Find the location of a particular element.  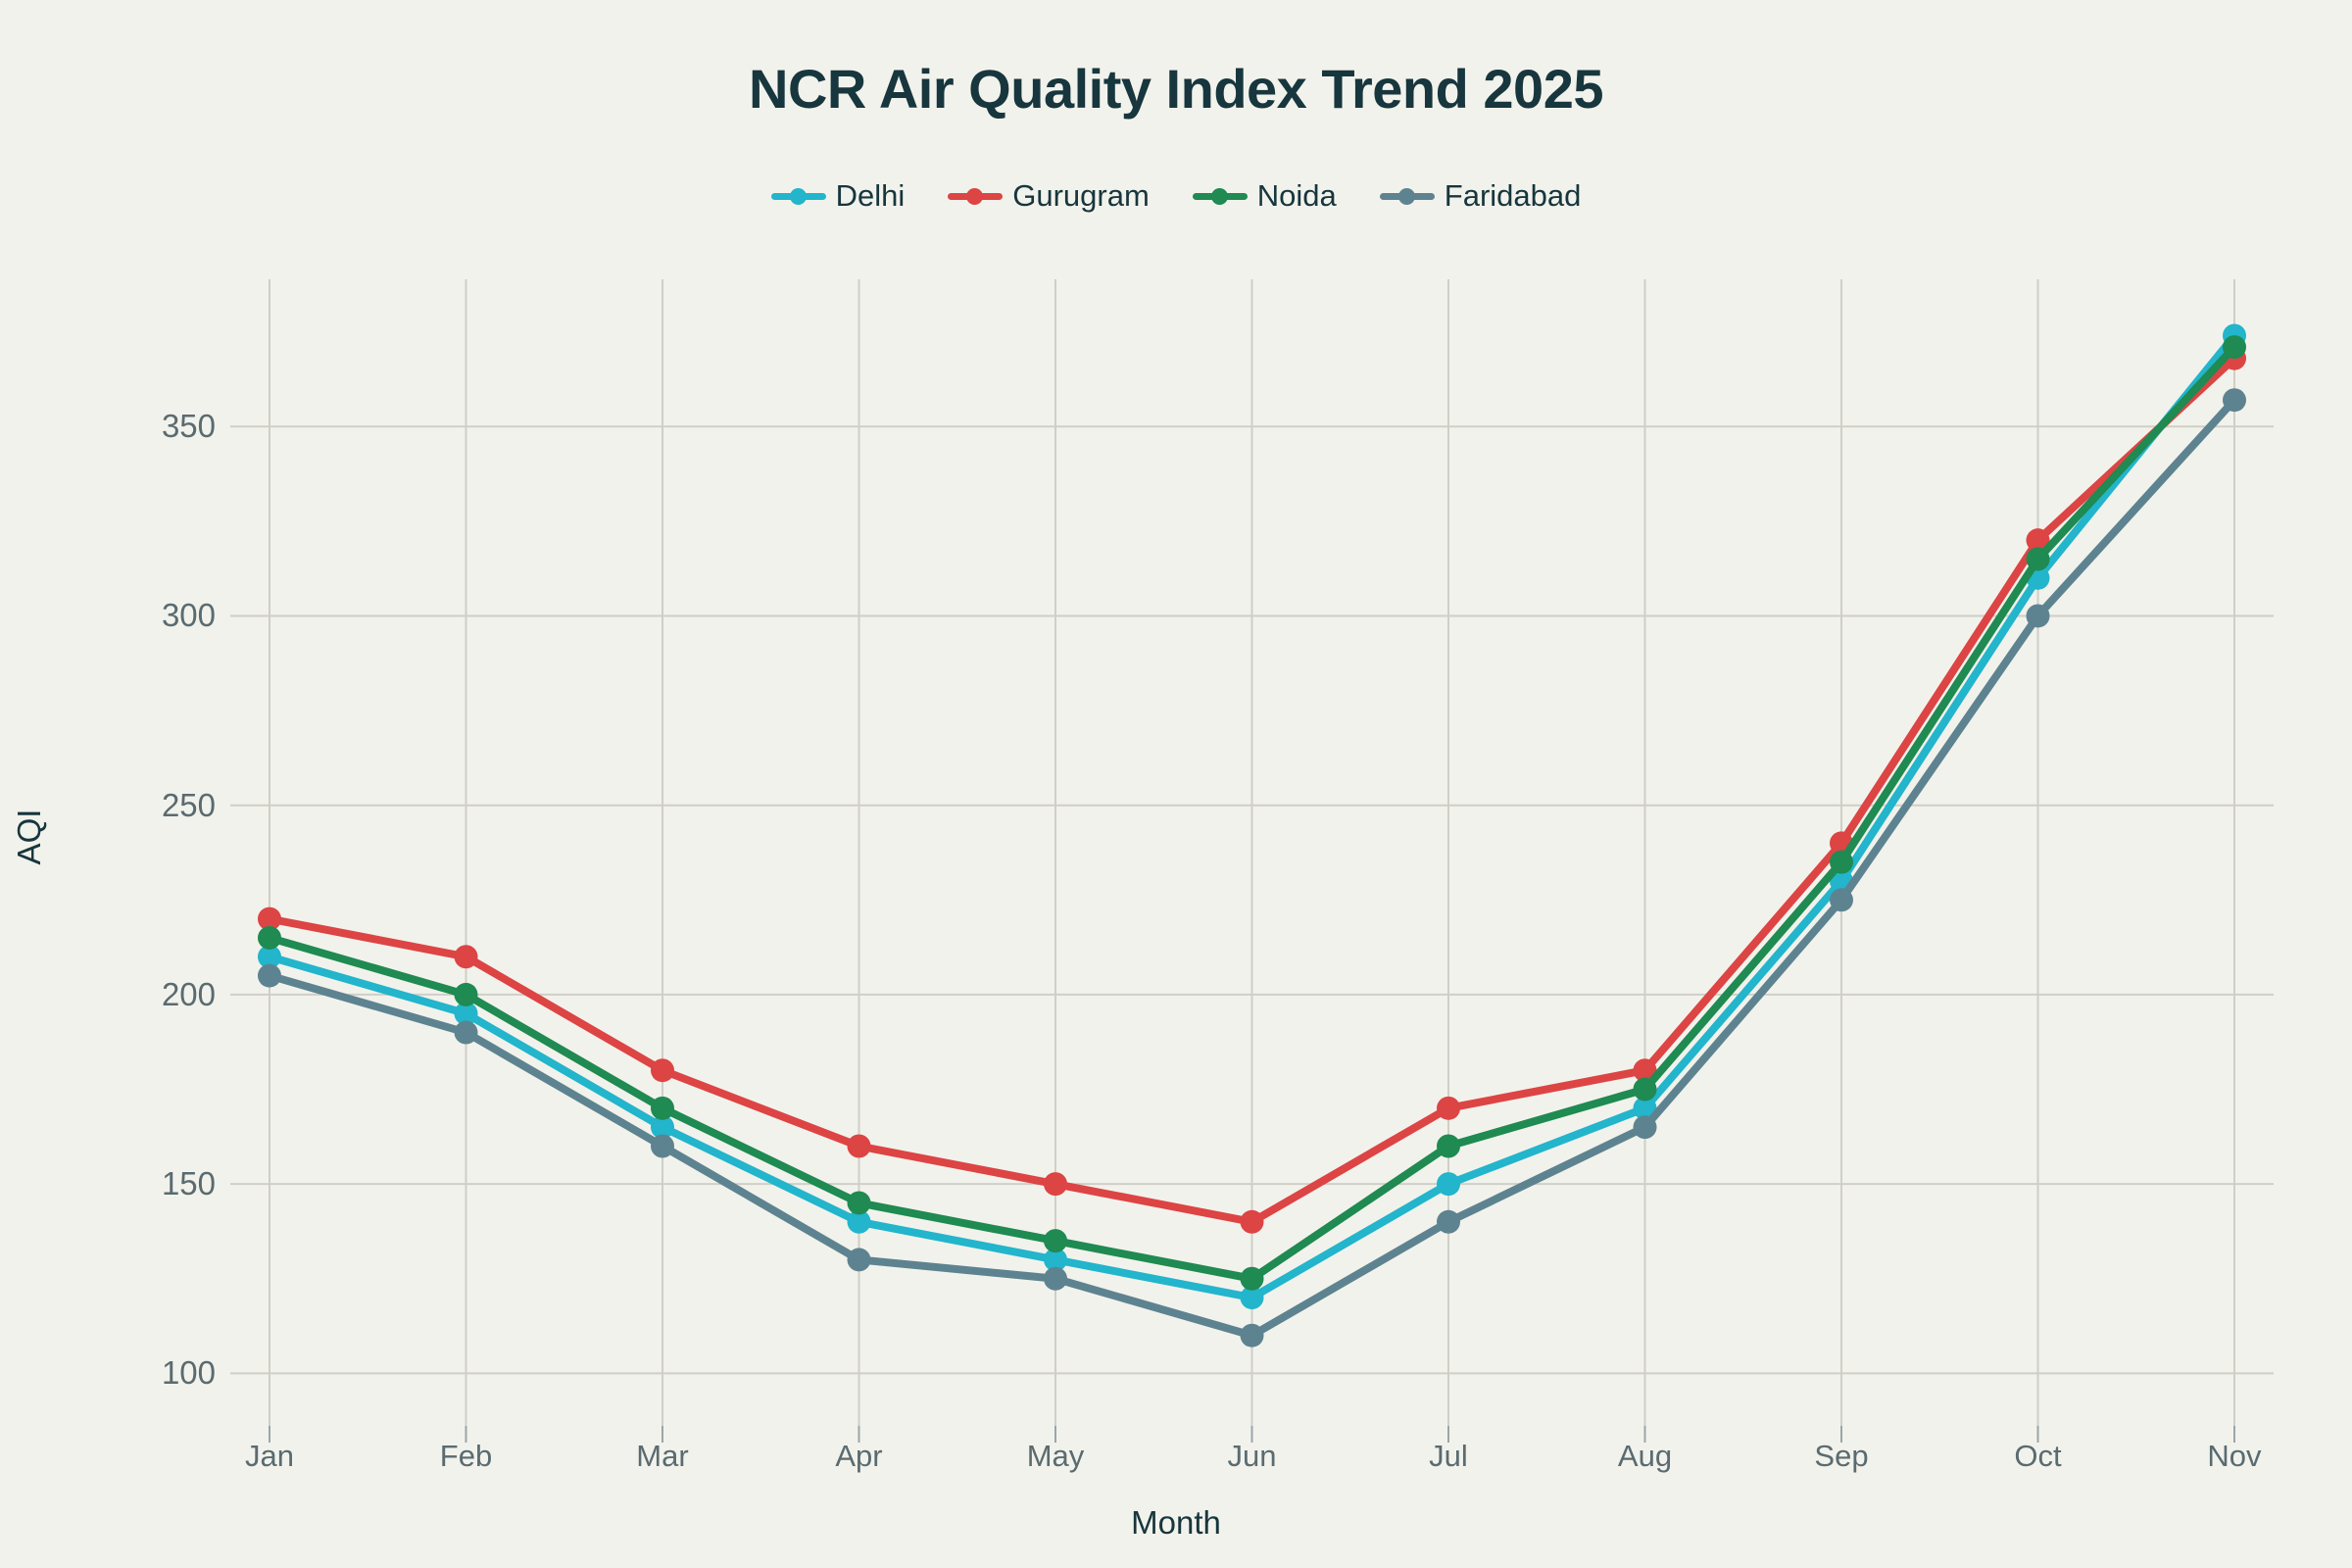

x-axis-tick-label: Jun is located at coordinates (1252, 1456).